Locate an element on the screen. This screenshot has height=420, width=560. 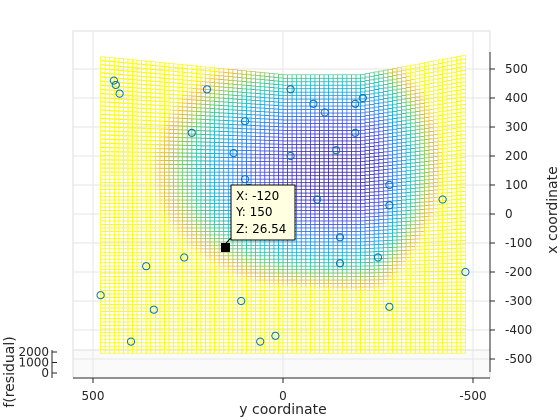
y-tick-label: -200 is located at coordinates (518, 272).